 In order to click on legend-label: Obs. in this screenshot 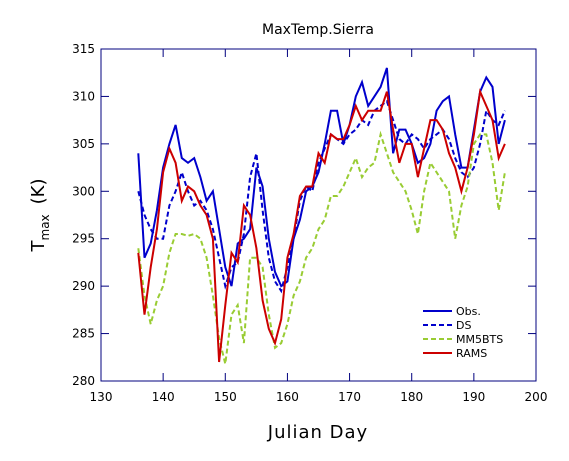, I will do `click(468, 311)`.